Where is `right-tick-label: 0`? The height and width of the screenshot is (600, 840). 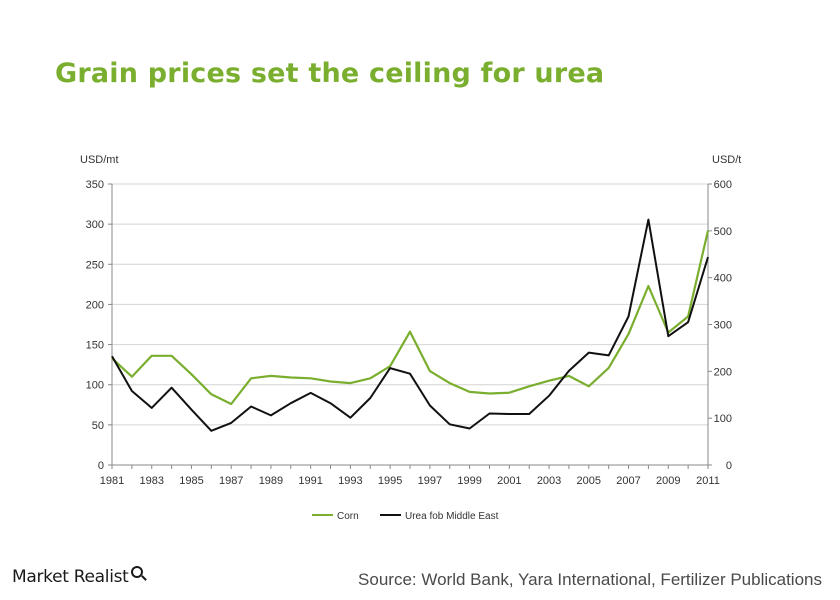
right-tick-label: 0 is located at coordinates (729, 466).